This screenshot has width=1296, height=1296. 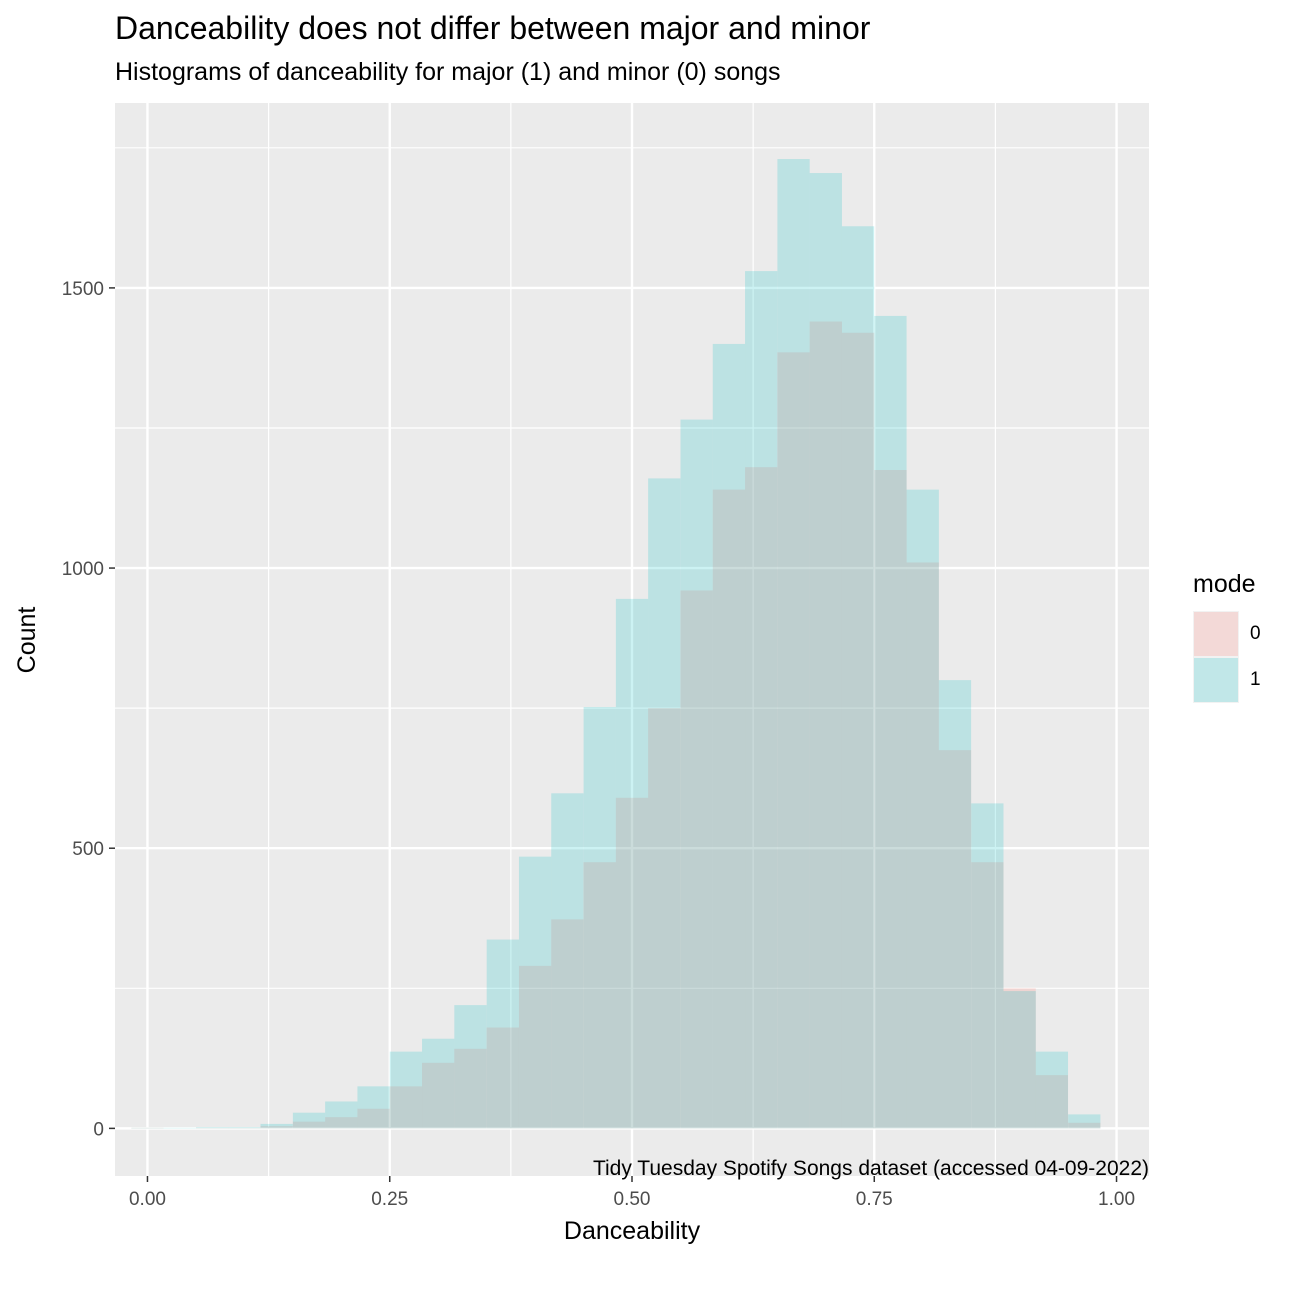 What do you see at coordinates (1224, 584) in the screenshot?
I see `legend-title: mode` at bounding box center [1224, 584].